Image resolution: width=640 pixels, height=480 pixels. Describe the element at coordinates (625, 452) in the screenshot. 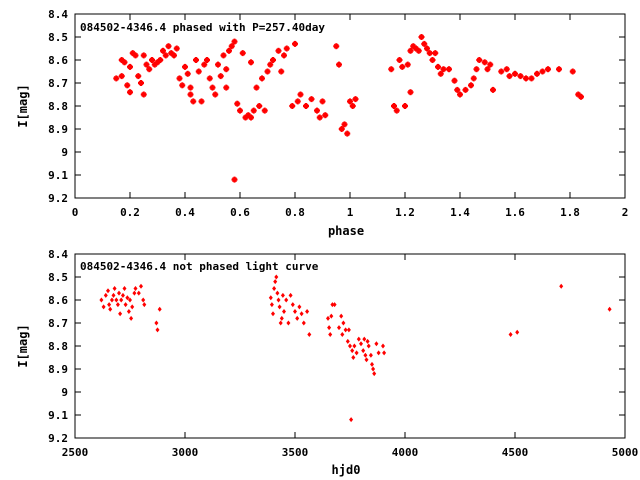

I see `x-tick-label: 5000` at that location.